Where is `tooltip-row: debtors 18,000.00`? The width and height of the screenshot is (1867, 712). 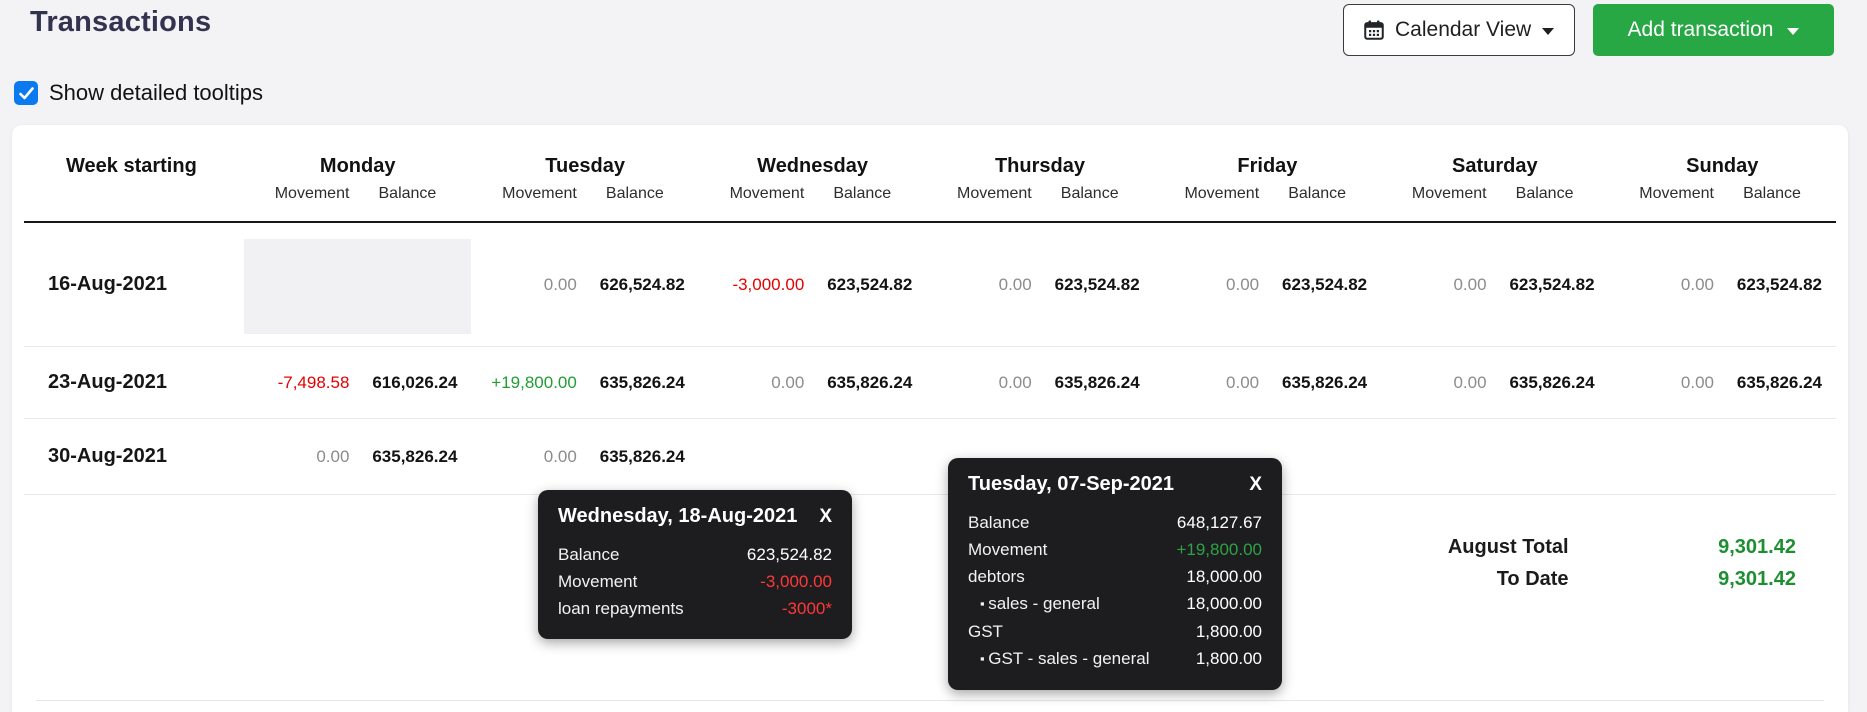
tooltip-row: debtors 18,000.00 is located at coordinates (1115, 576).